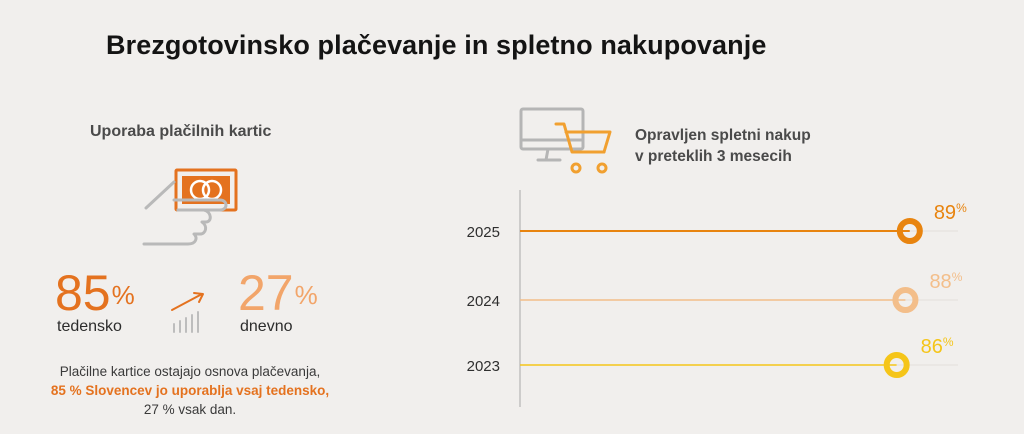 The height and width of the screenshot is (434, 1024). What do you see at coordinates (190, 207) in the screenshot?
I see `card-in-hand-icon` at bounding box center [190, 207].